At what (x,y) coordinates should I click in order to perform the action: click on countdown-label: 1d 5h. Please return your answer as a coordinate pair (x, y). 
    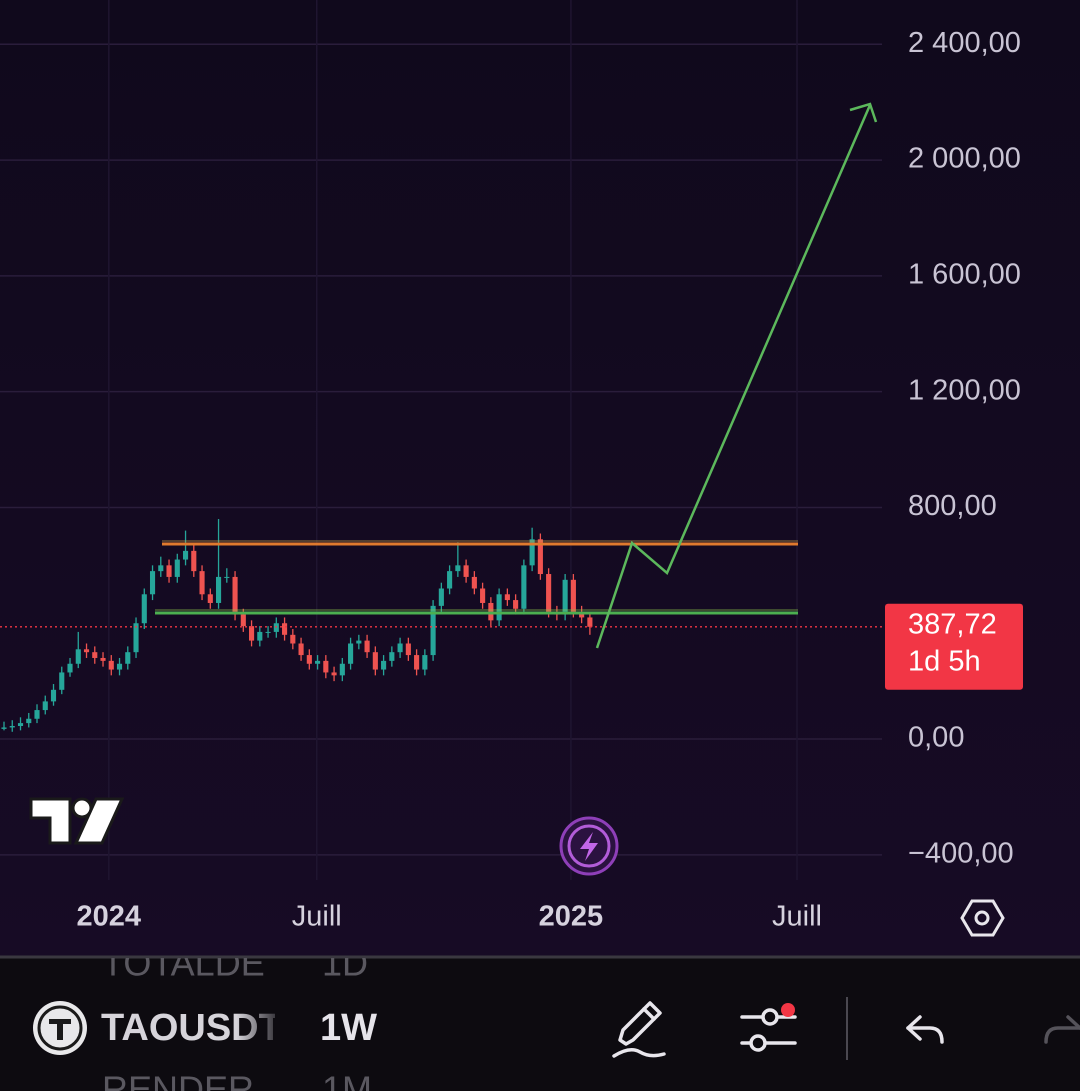
    Looking at the image, I should click on (944, 661).